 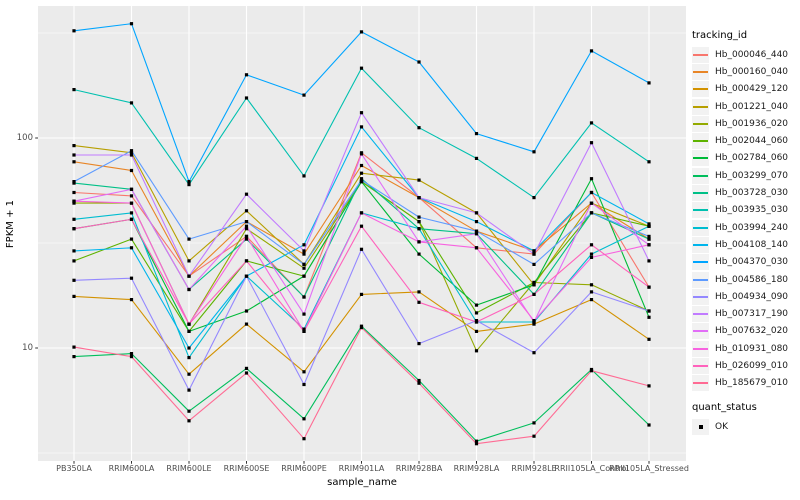 I want to click on legend-item-label: Hb_002044_060, so click(x=752, y=141).